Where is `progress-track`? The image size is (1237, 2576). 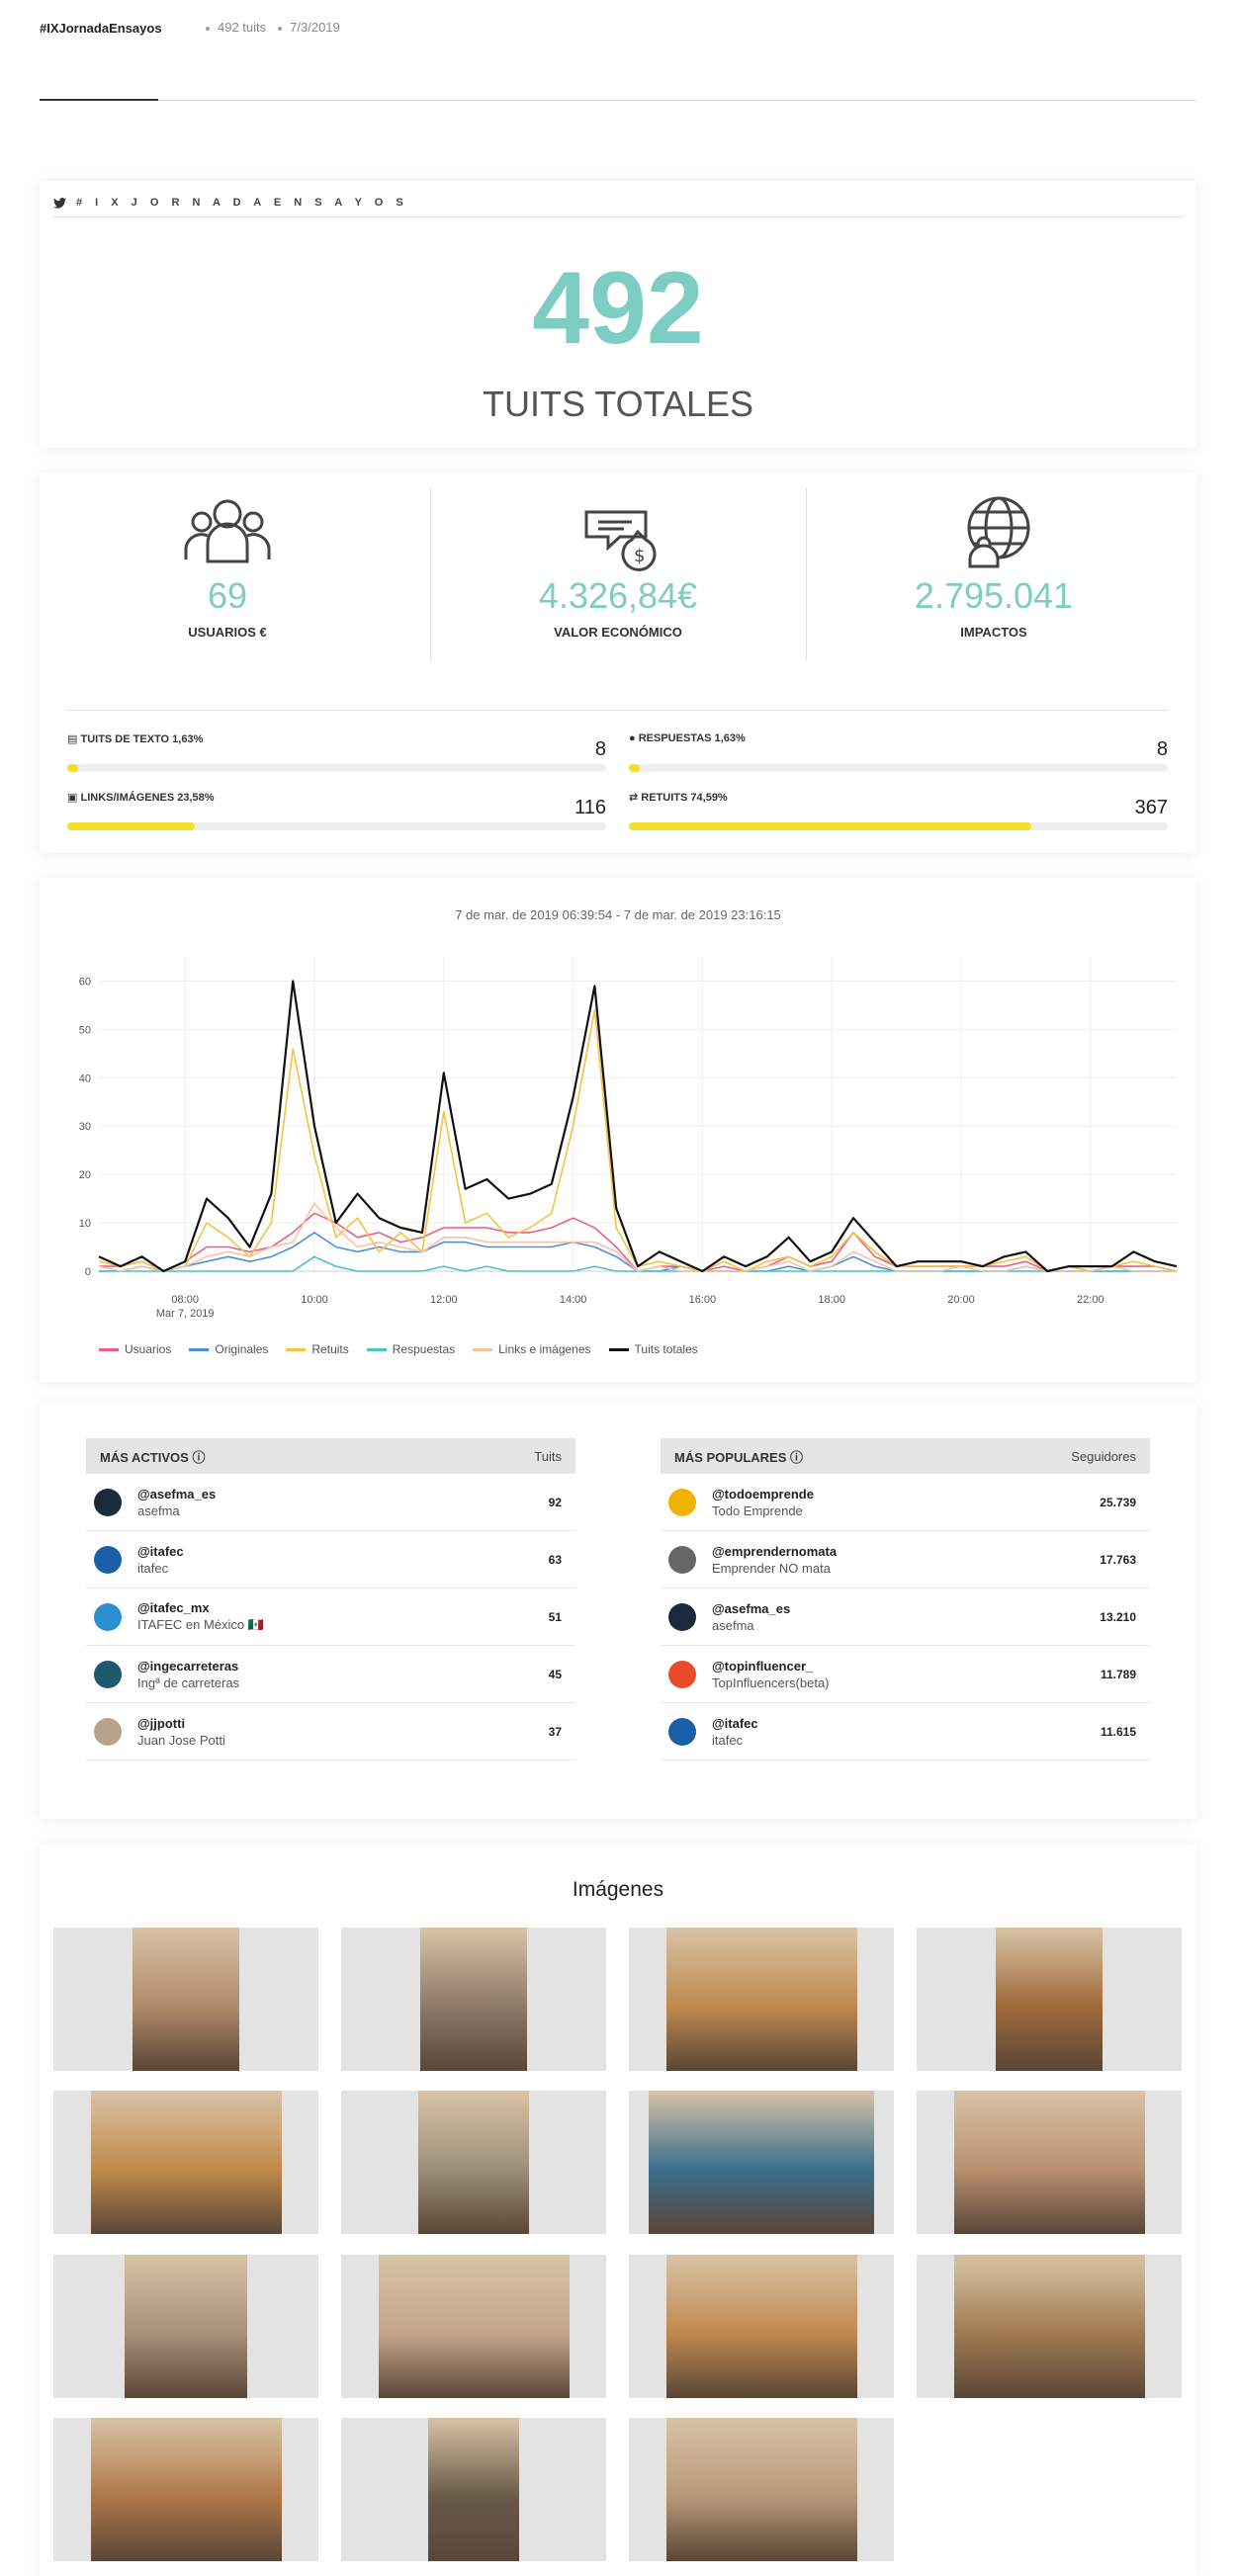 progress-track is located at coordinates (899, 768).